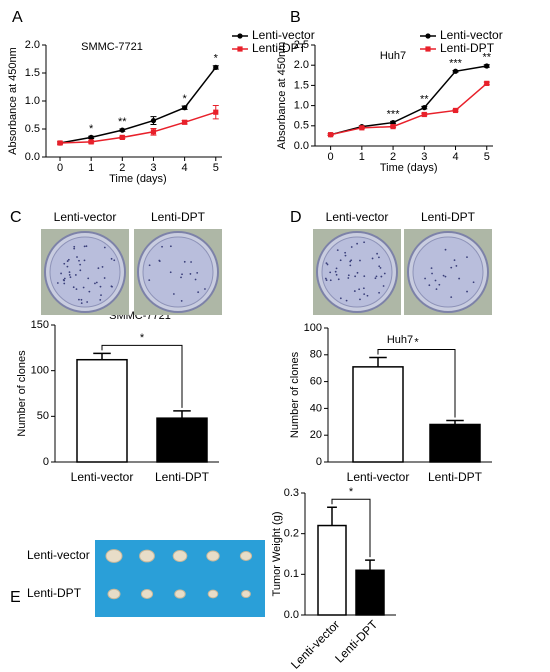 This screenshot has height=672, width=550. I want to click on y-axis-label: Number of clones, so click(295, 394).